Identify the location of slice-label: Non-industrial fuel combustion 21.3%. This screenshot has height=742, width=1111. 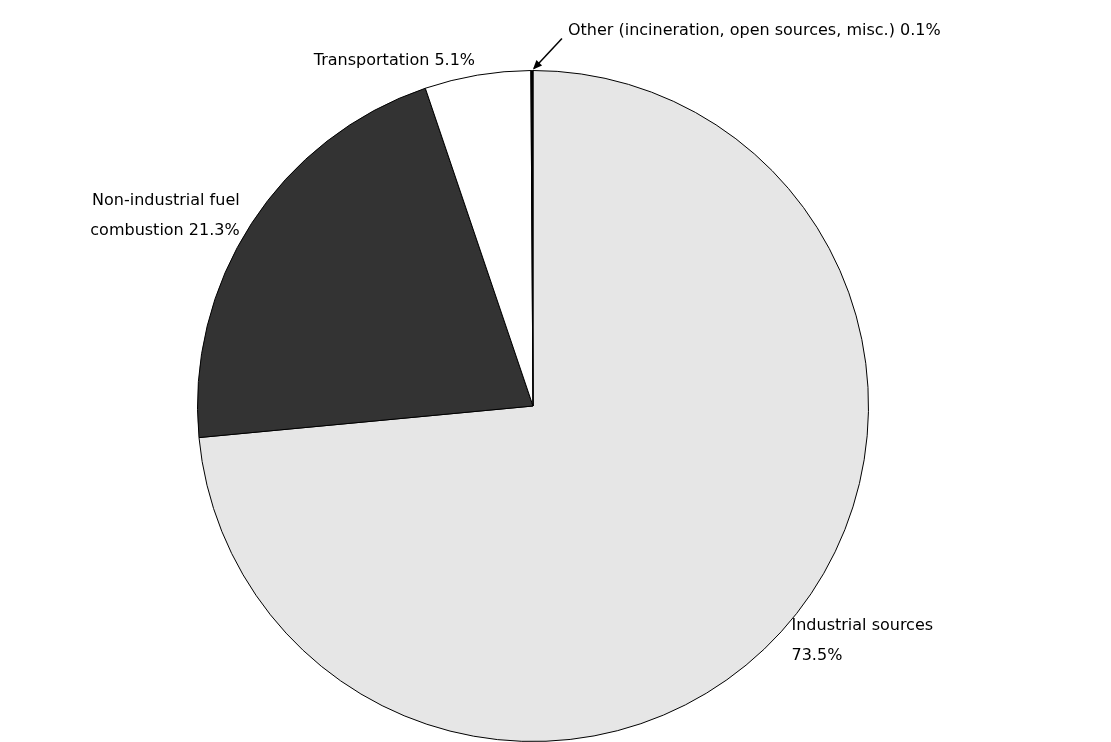
(165, 215).